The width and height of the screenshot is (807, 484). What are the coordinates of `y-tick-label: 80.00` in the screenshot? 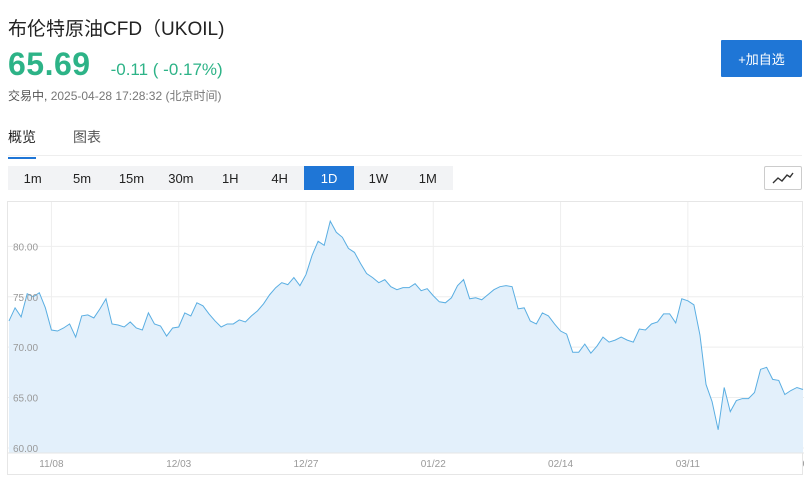 It's located at (25, 247).